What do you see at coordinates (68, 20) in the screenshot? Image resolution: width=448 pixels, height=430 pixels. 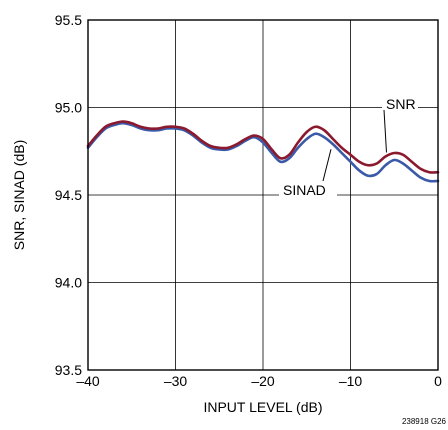 I see `y-tick-label: 95.5` at bounding box center [68, 20].